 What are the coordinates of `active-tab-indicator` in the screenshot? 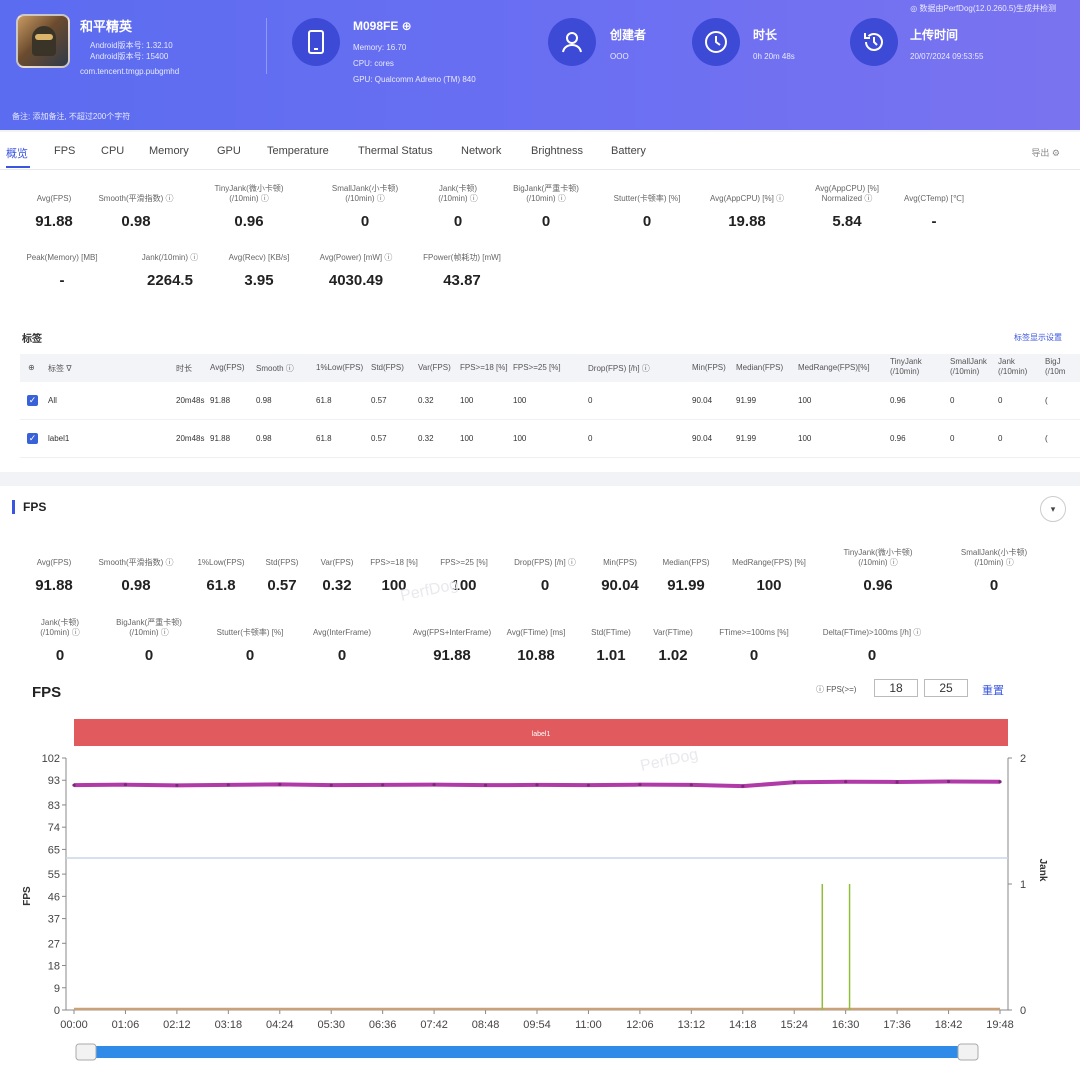 It's located at (18, 167).